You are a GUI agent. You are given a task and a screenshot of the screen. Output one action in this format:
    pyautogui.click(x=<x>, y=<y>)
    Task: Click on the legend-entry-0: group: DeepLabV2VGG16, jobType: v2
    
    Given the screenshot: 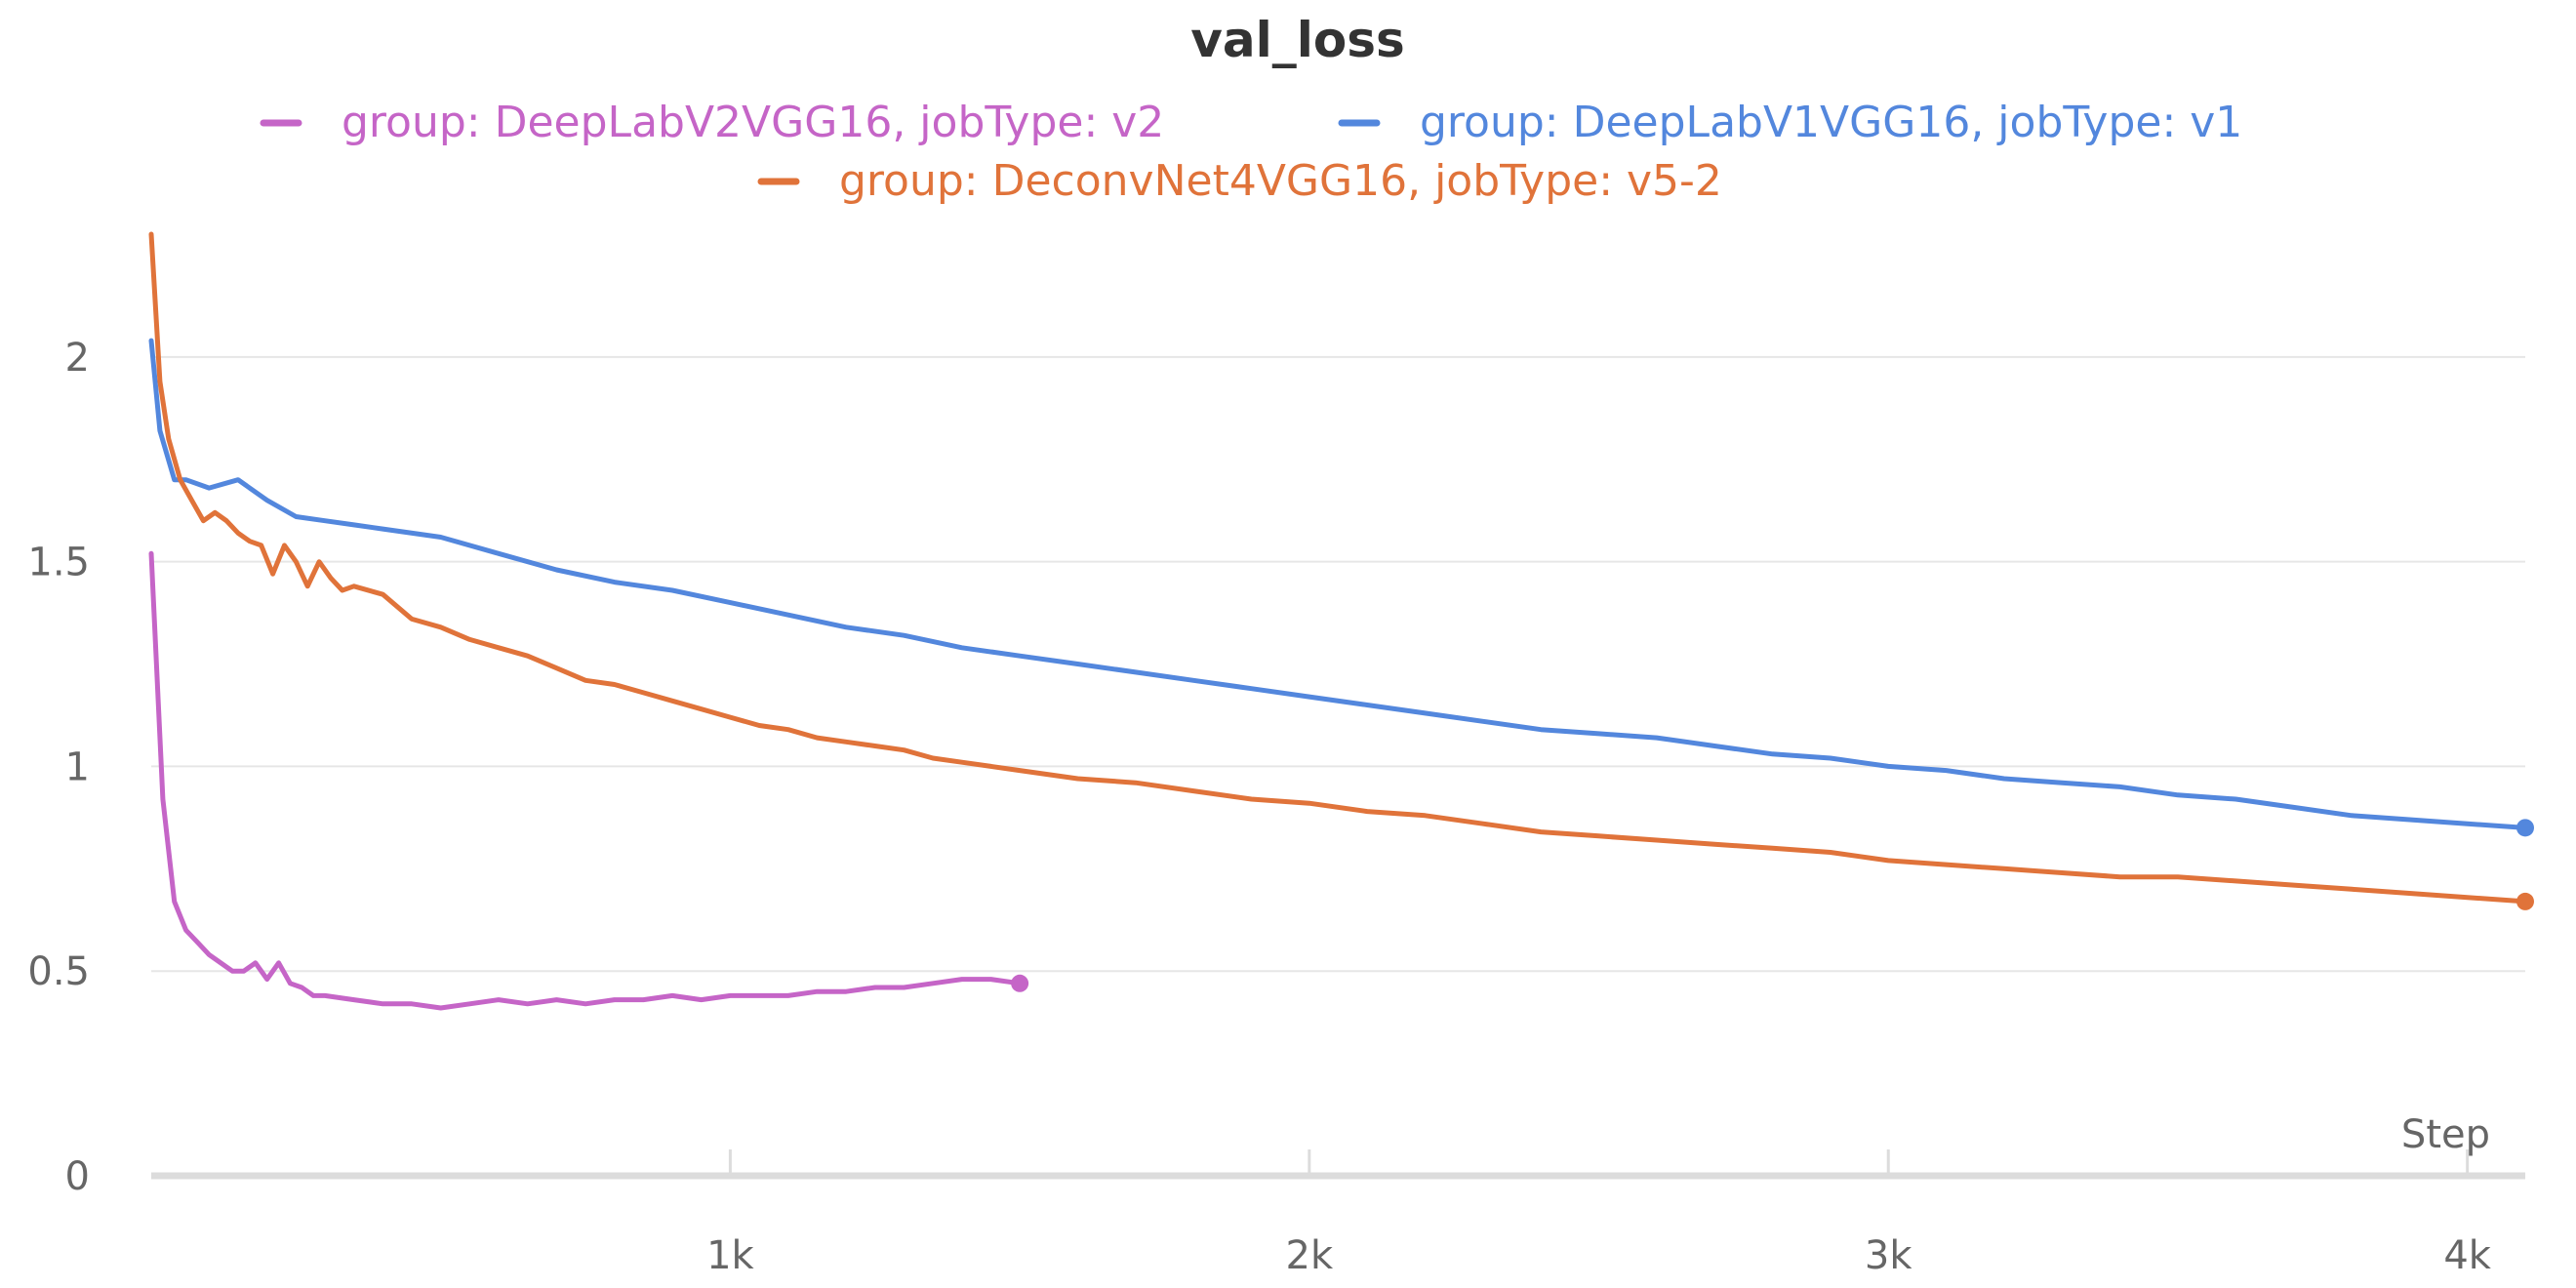 What is the action you would take?
    pyautogui.click(x=753, y=122)
    